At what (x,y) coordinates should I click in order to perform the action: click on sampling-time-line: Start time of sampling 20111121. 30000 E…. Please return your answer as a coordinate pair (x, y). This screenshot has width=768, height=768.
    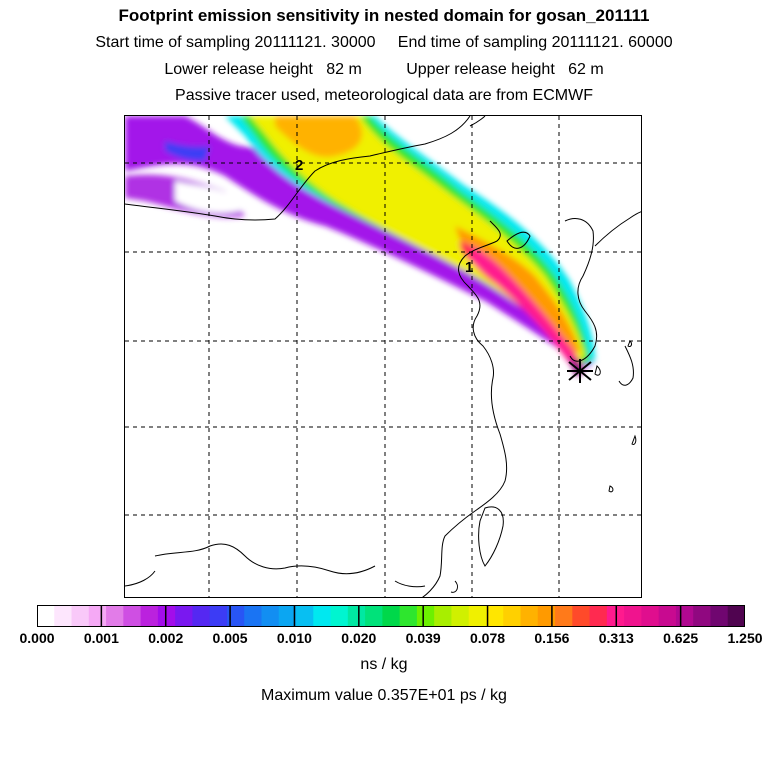
    Looking at the image, I should click on (384, 42).